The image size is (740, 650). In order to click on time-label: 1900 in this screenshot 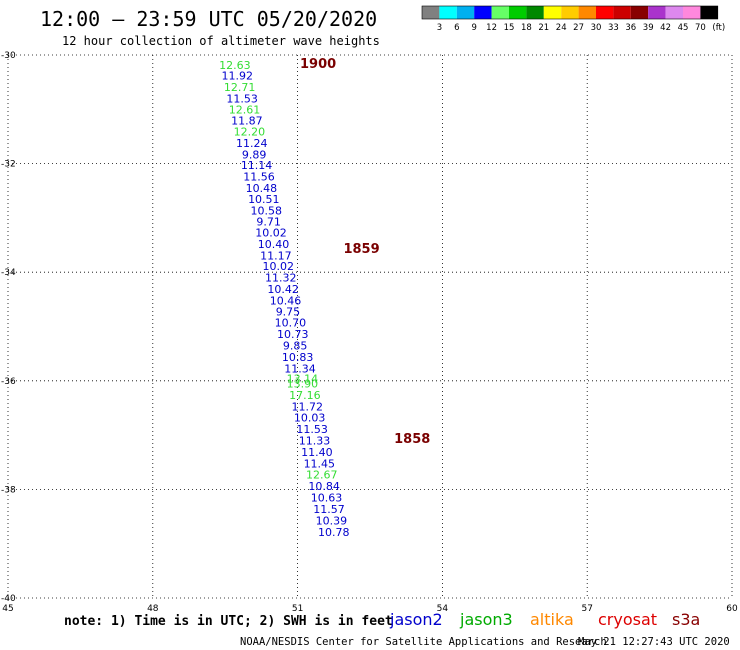, I will do `click(318, 64)`.